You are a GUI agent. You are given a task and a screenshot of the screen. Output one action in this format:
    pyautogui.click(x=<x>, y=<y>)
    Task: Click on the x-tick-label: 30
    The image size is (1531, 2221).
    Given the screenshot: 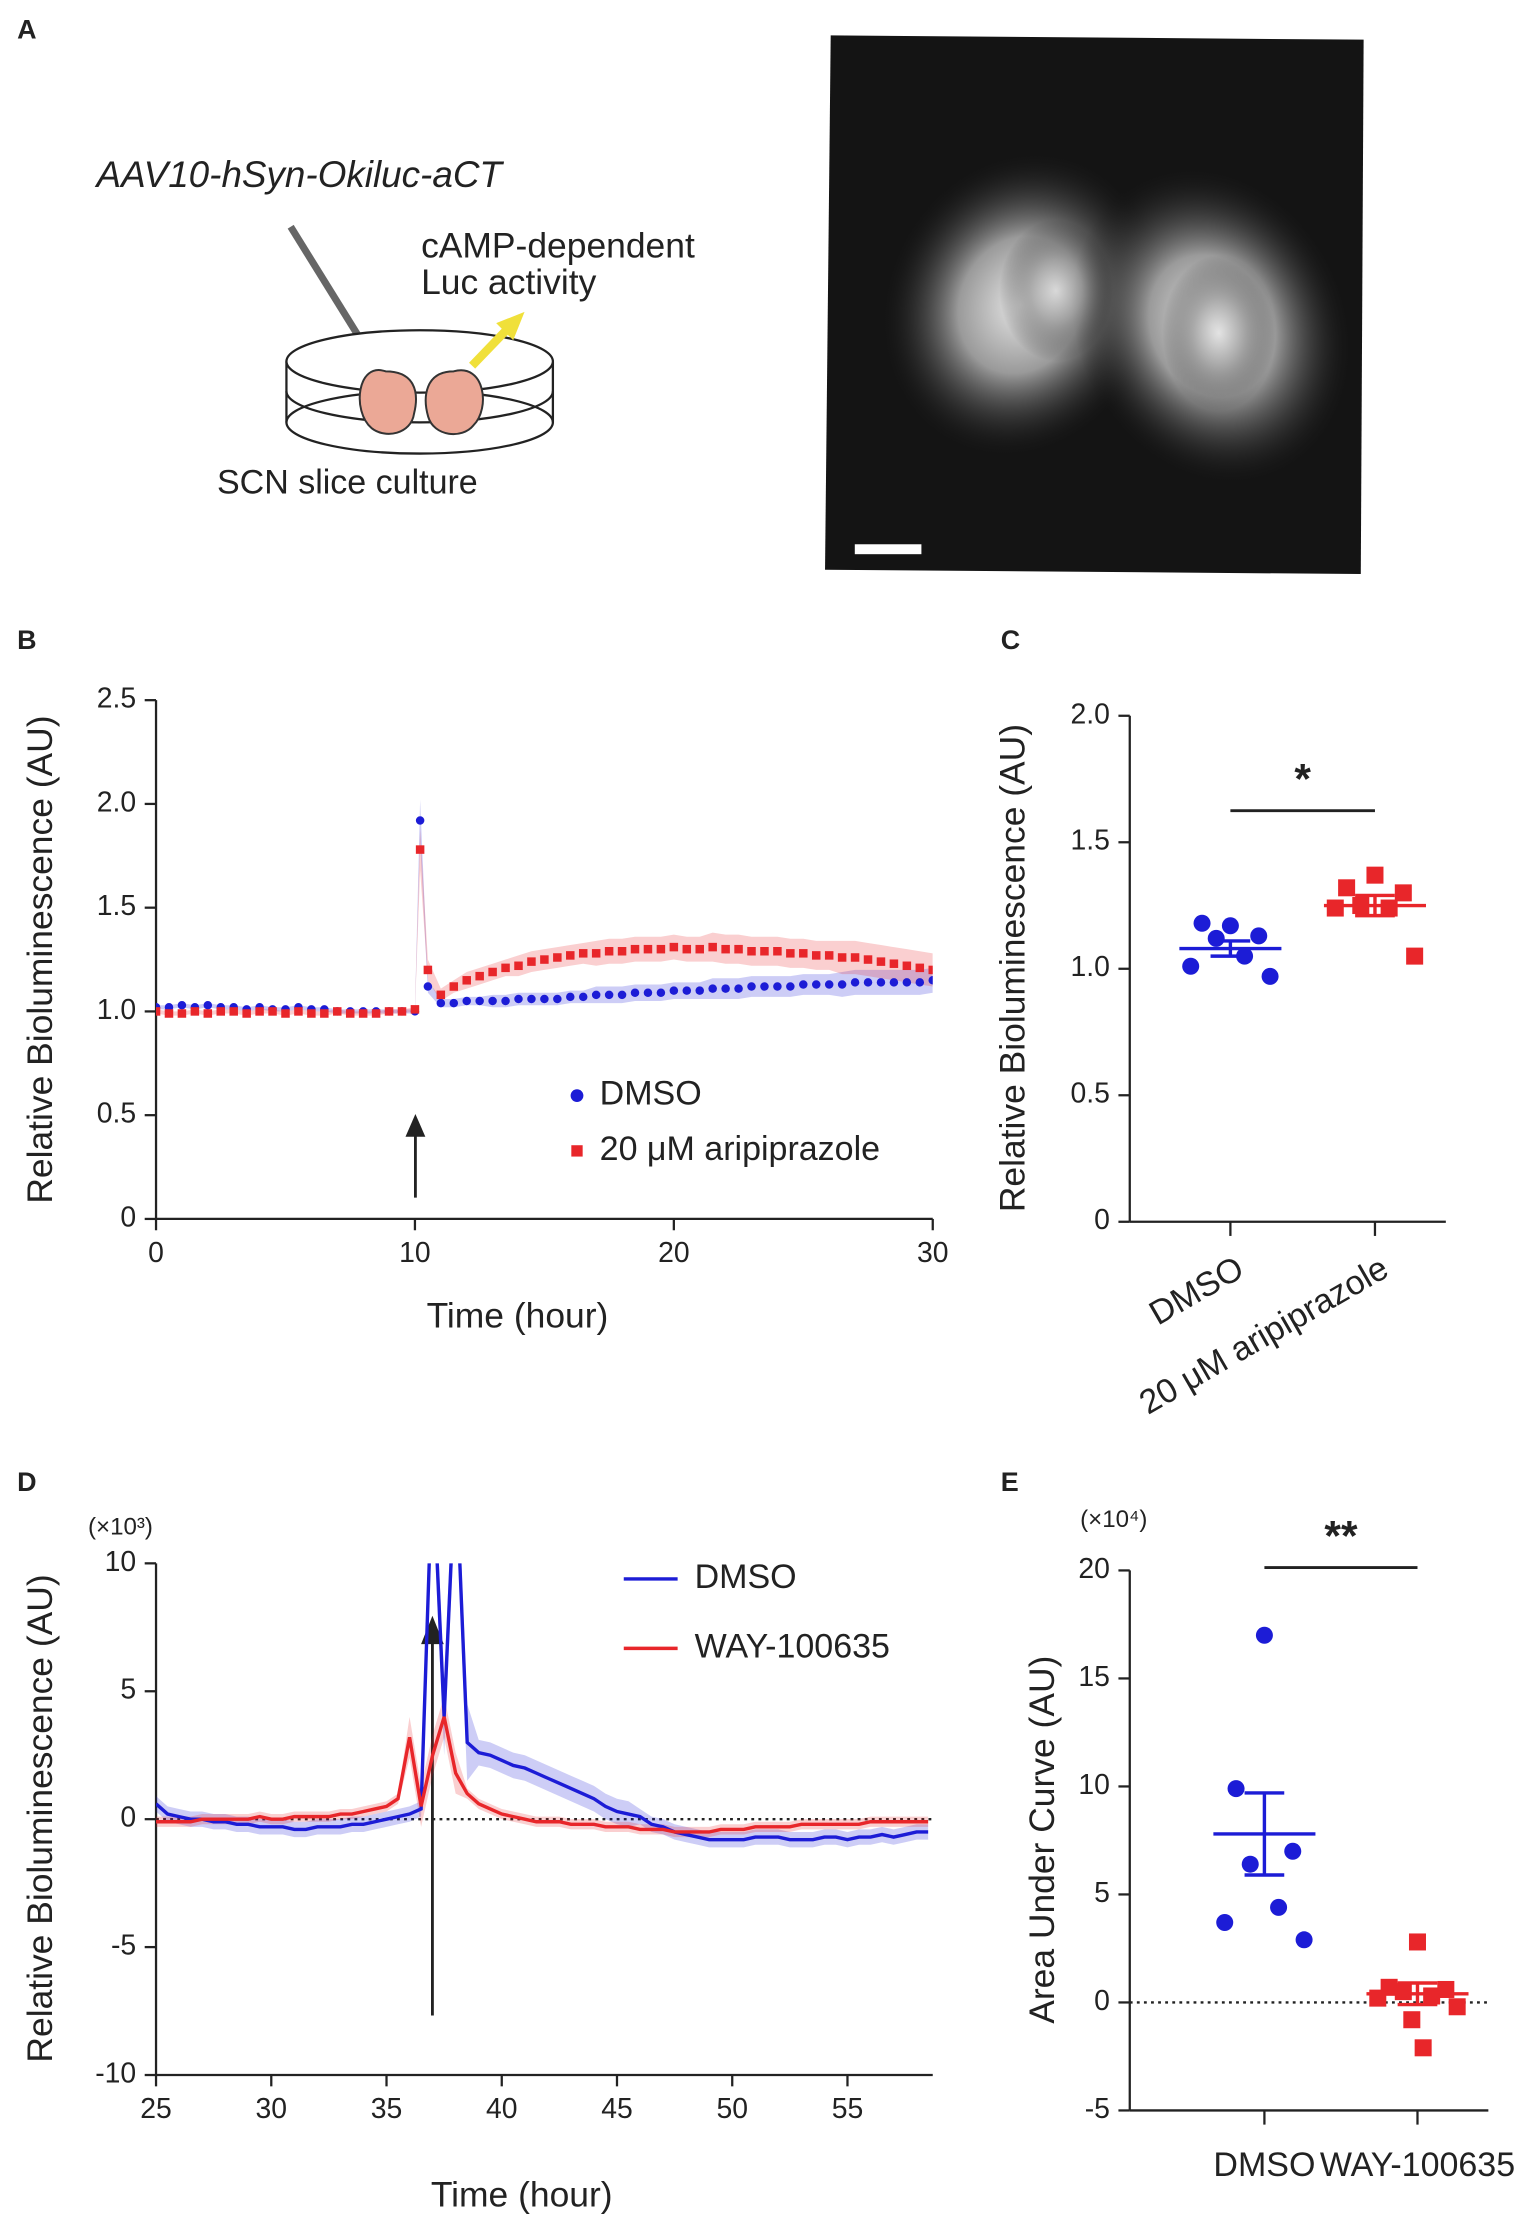 What is the action you would take?
    pyautogui.click(x=272, y=2109)
    